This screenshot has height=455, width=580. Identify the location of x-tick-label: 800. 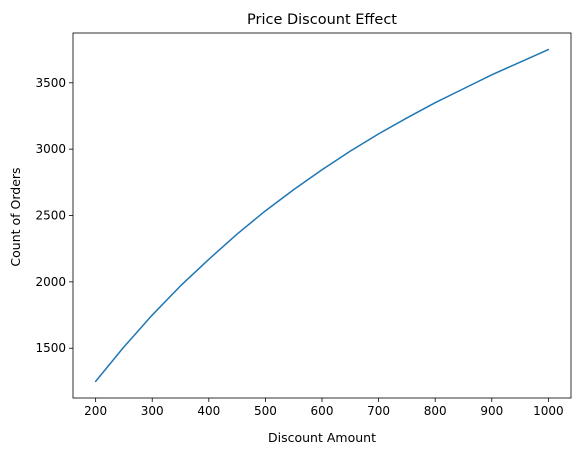
(435, 411).